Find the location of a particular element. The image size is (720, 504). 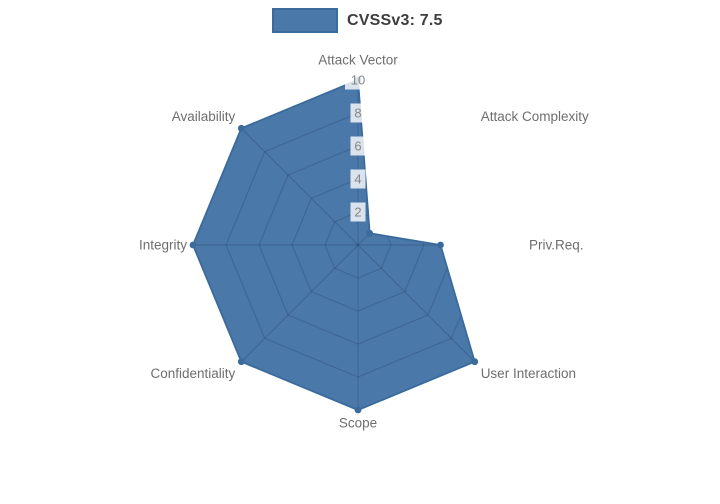

radial-tick-label: 2 is located at coordinates (357, 212).